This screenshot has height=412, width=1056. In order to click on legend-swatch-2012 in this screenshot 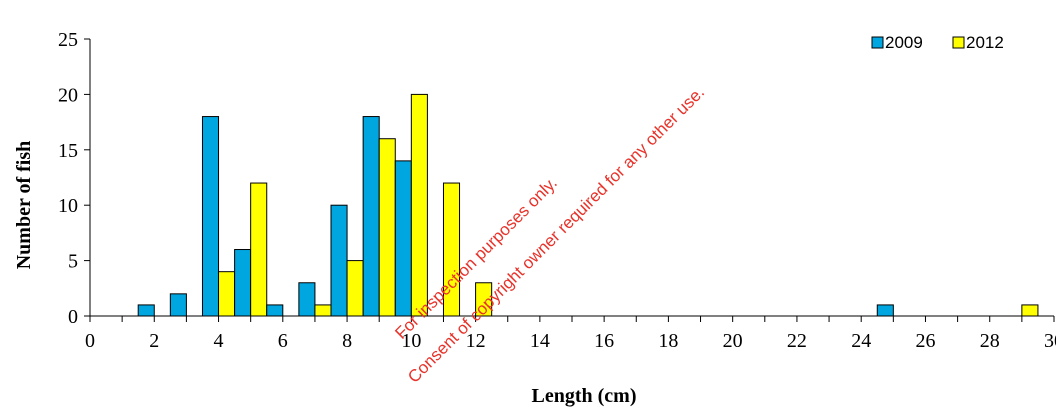, I will do `click(958, 42)`.